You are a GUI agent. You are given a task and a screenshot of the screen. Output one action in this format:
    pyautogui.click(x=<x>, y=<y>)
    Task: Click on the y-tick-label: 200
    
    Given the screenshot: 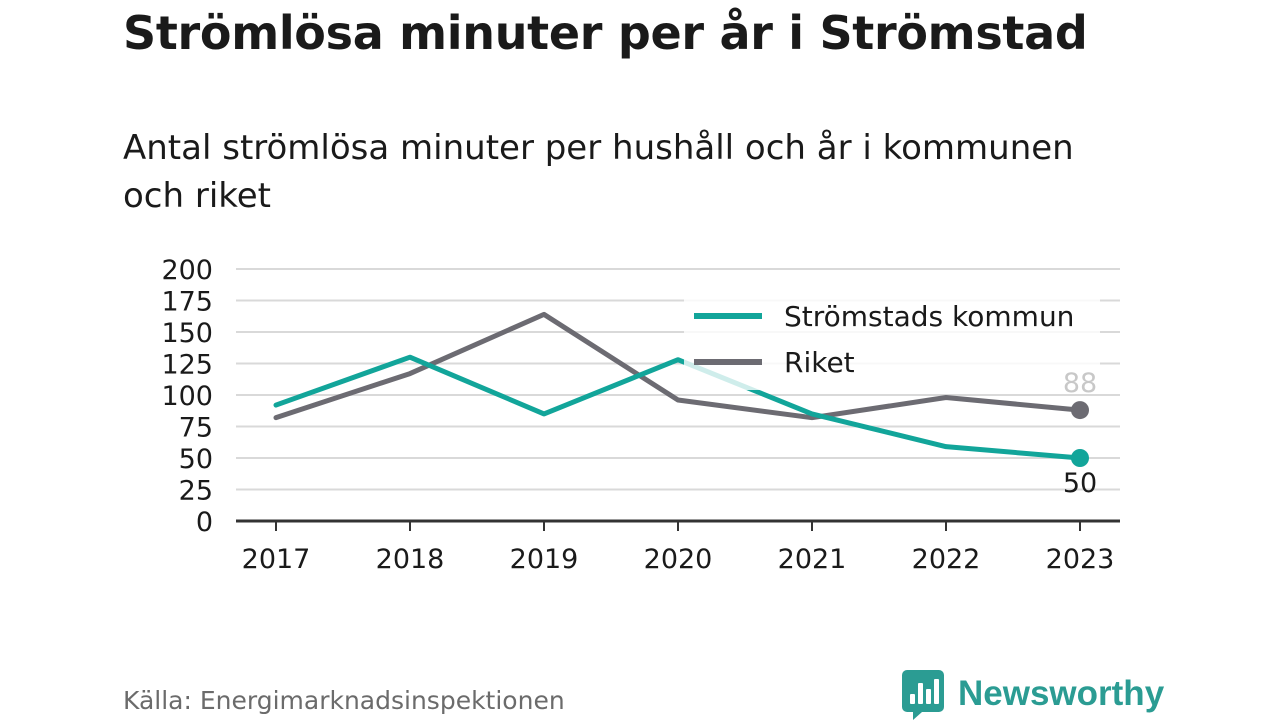 What is the action you would take?
    pyautogui.click(x=187, y=270)
    